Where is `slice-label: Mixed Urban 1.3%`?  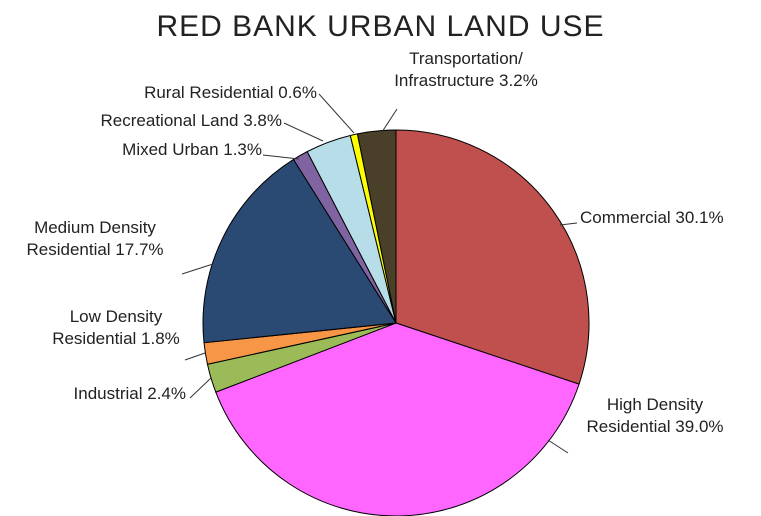
slice-label: Mixed Urban 1.3% is located at coordinates (192, 149).